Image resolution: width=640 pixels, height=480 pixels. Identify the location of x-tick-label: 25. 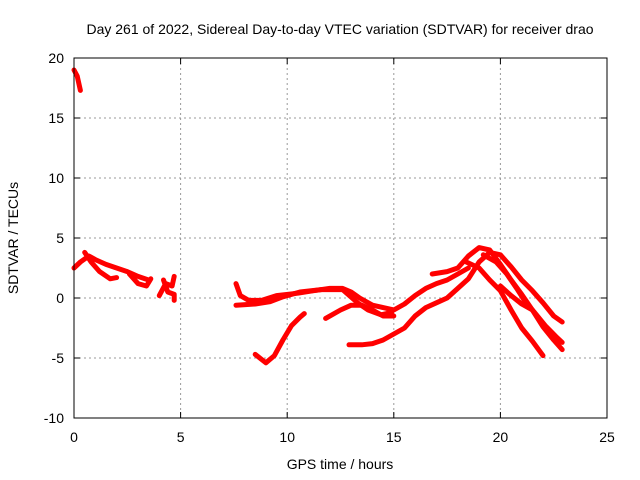
(607, 437).